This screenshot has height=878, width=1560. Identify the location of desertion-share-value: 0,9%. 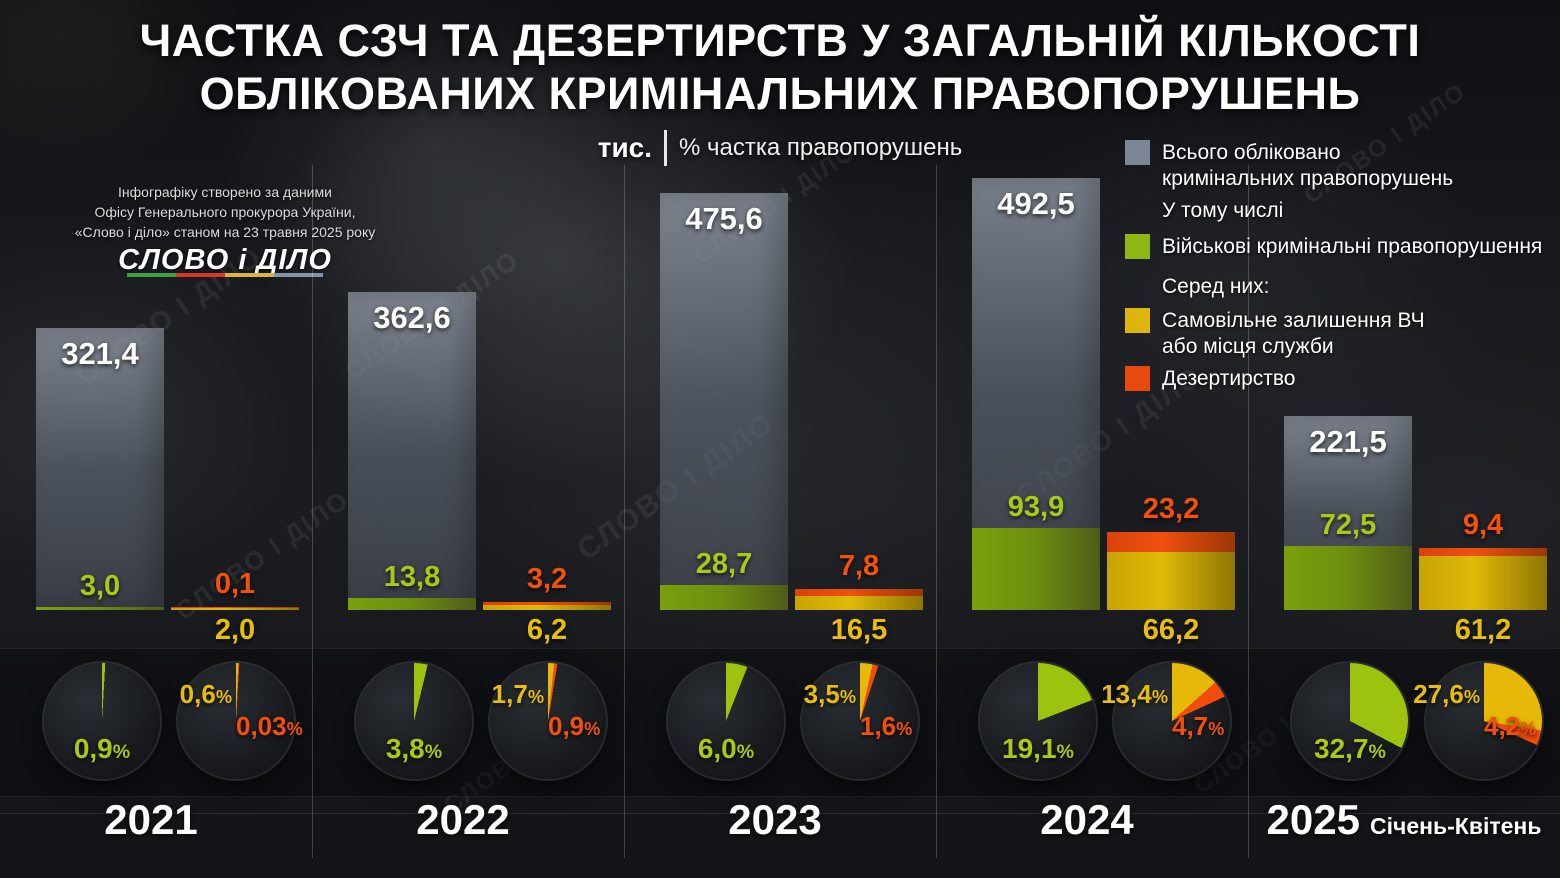
(574, 726).